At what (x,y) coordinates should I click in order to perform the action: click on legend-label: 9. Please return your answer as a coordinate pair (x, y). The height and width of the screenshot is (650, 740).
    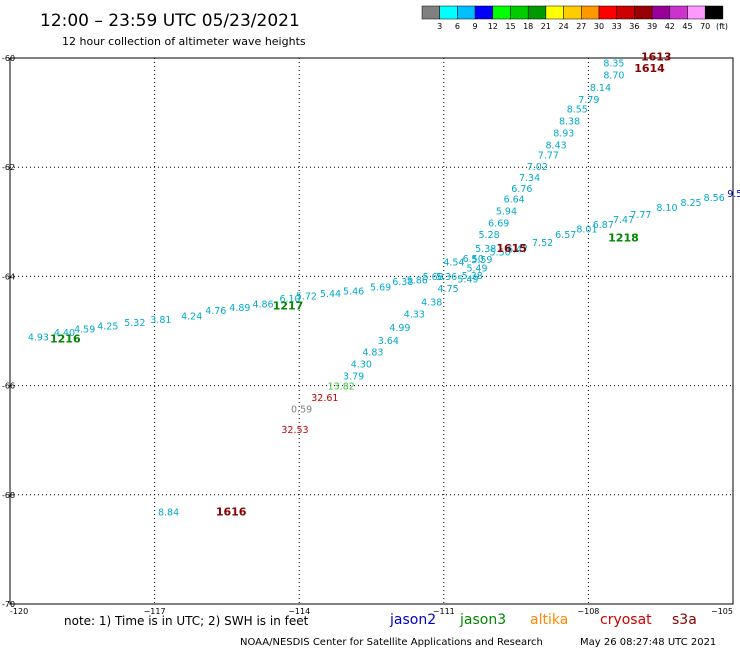
    Looking at the image, I should click on (475, 26).